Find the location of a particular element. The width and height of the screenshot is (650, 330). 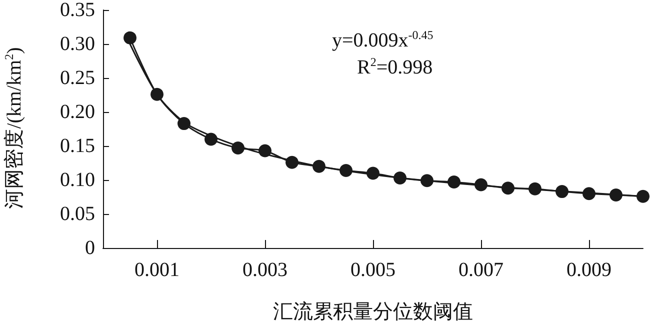

y-tick-label: 0.20 is located at coordinates (77, 112).